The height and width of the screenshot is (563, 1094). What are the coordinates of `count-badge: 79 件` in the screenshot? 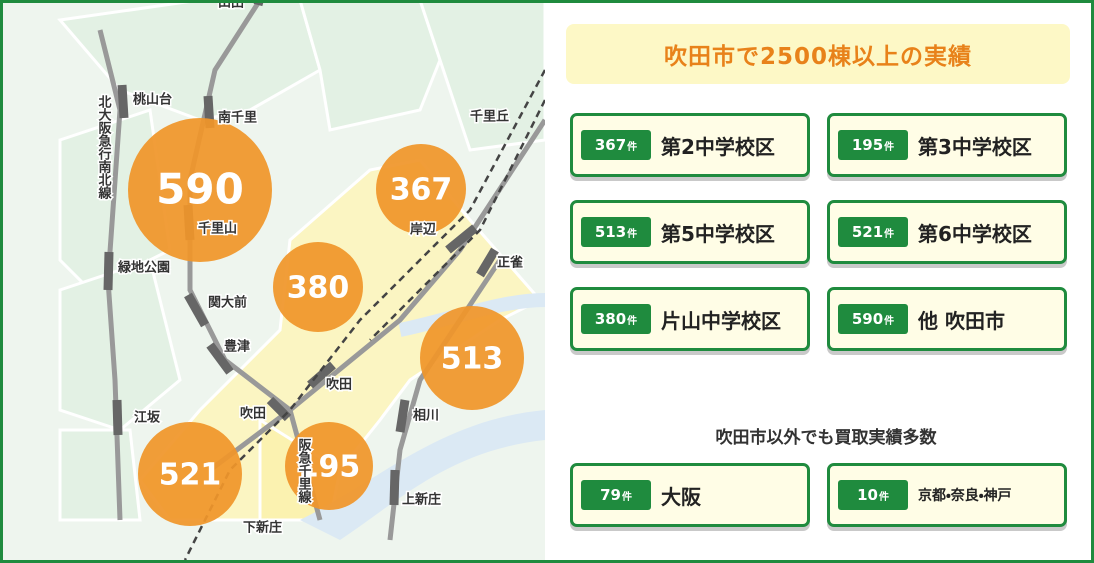 It's located at (616, 495).